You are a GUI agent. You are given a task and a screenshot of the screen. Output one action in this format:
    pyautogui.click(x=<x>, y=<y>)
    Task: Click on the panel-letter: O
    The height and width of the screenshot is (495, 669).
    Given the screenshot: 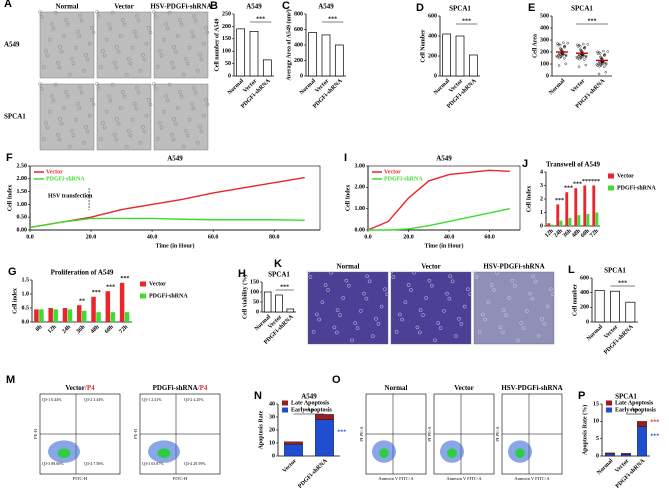 What is the action you would take?
    pyautogui.click(x=336, y=380)
    